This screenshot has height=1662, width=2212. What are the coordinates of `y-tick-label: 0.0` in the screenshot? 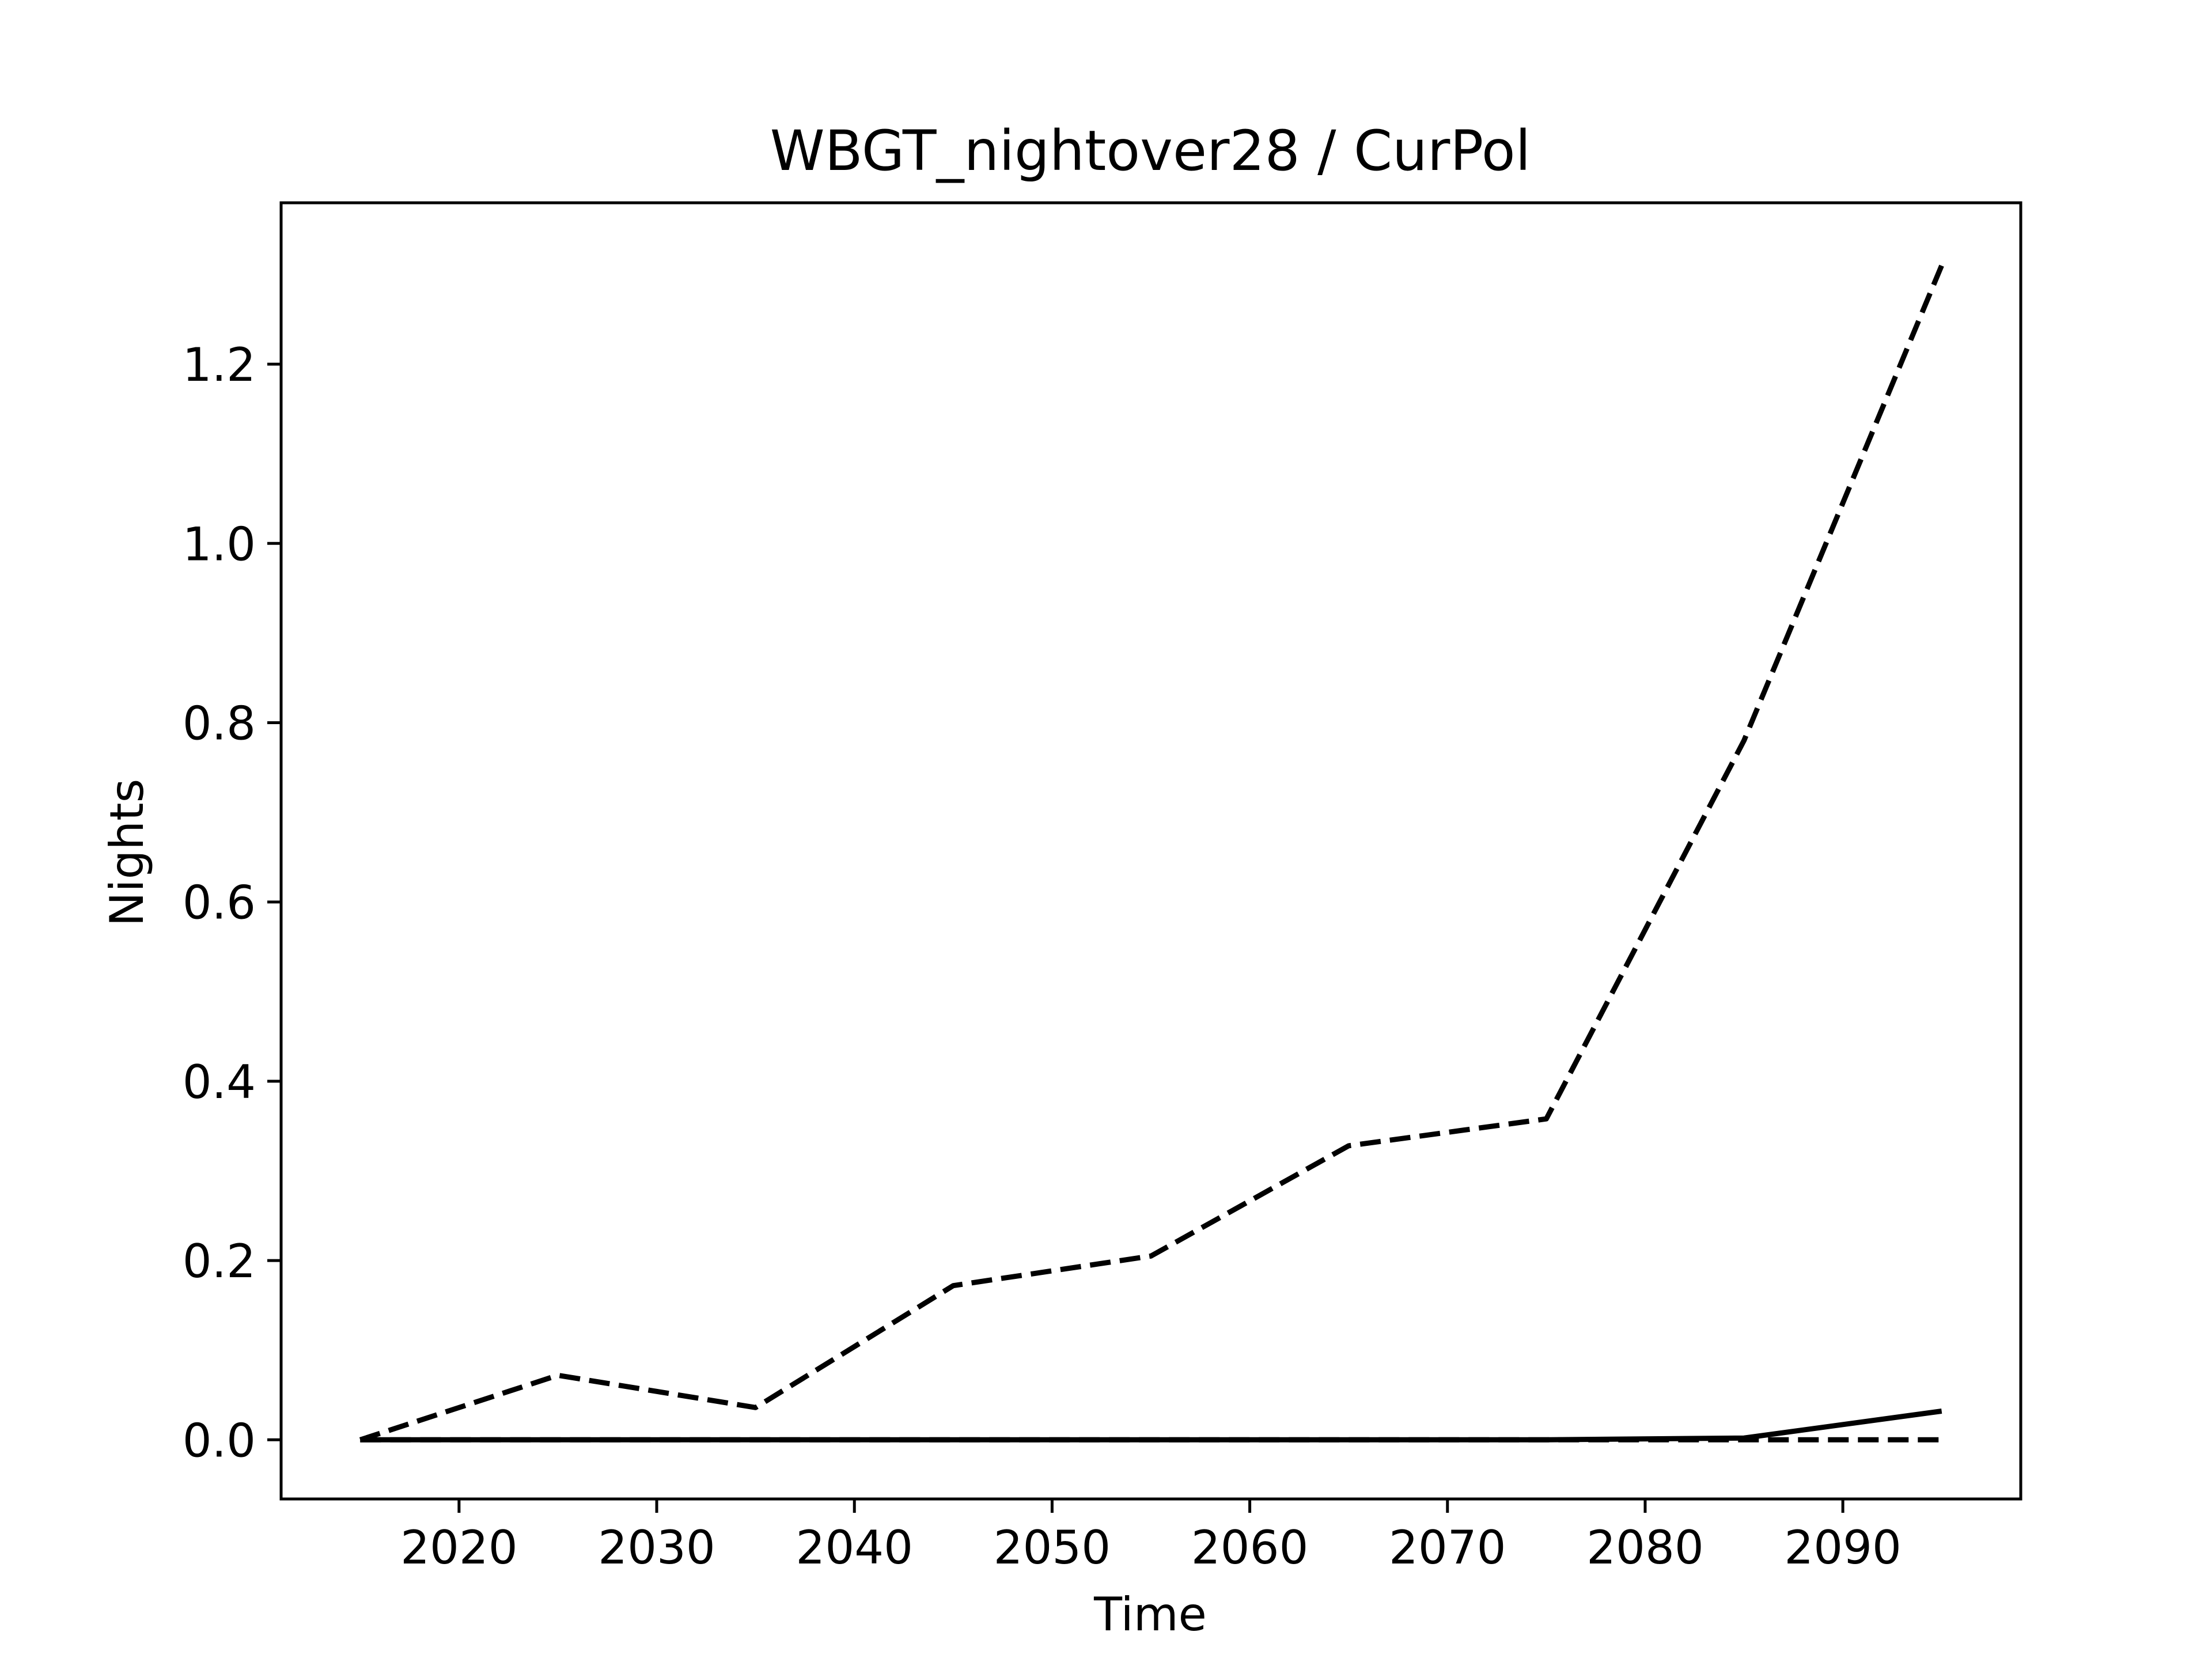 It's located at (219, 1440).